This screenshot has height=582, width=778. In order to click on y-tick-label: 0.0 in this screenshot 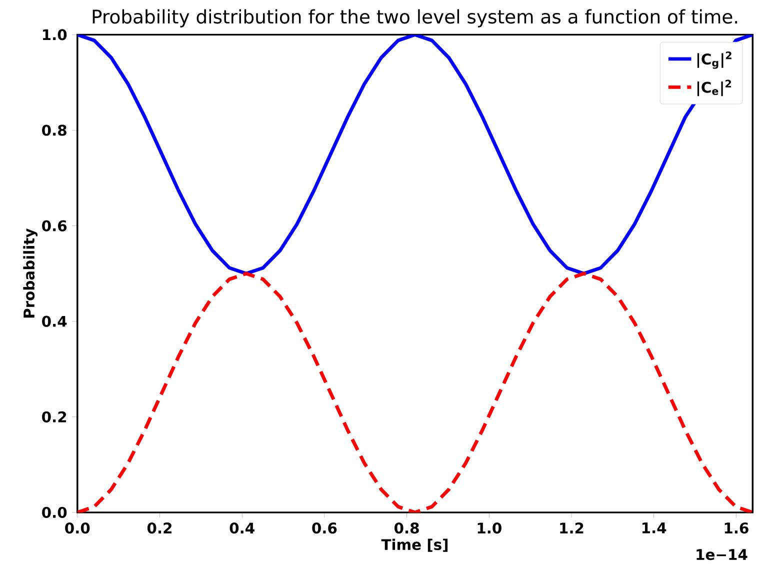, I will do `click(54, 512)`.